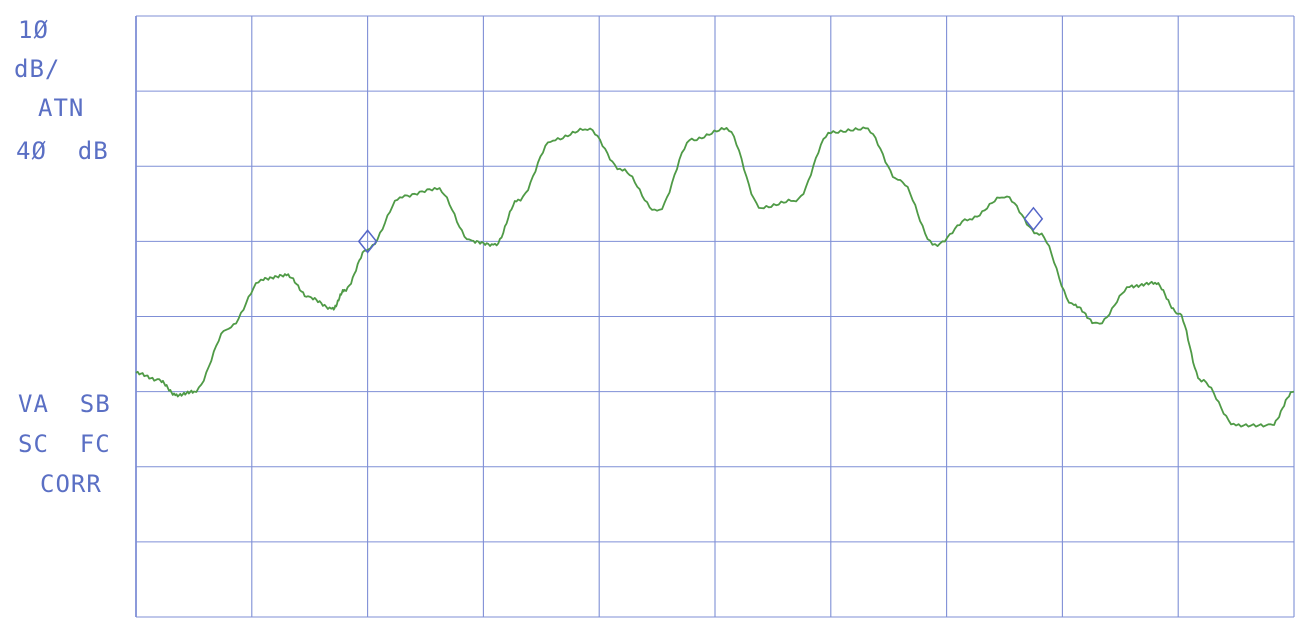 The width and height of the screenshot is (1295, 618). Describe the element at coordinates (33, 30) in the screenshot. I see `scale-value-label: 1Ø` at that location.